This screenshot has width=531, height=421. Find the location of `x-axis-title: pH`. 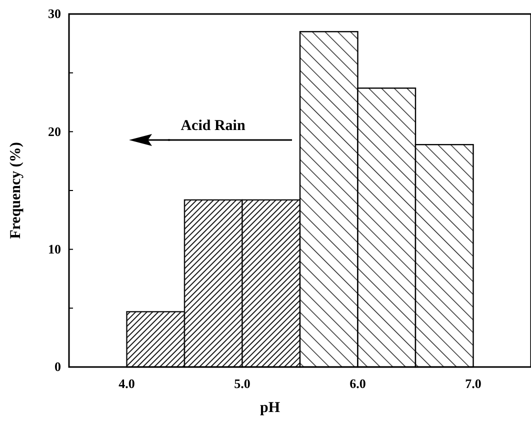

x-axis-title: pH is located at coordinates (270, 408).